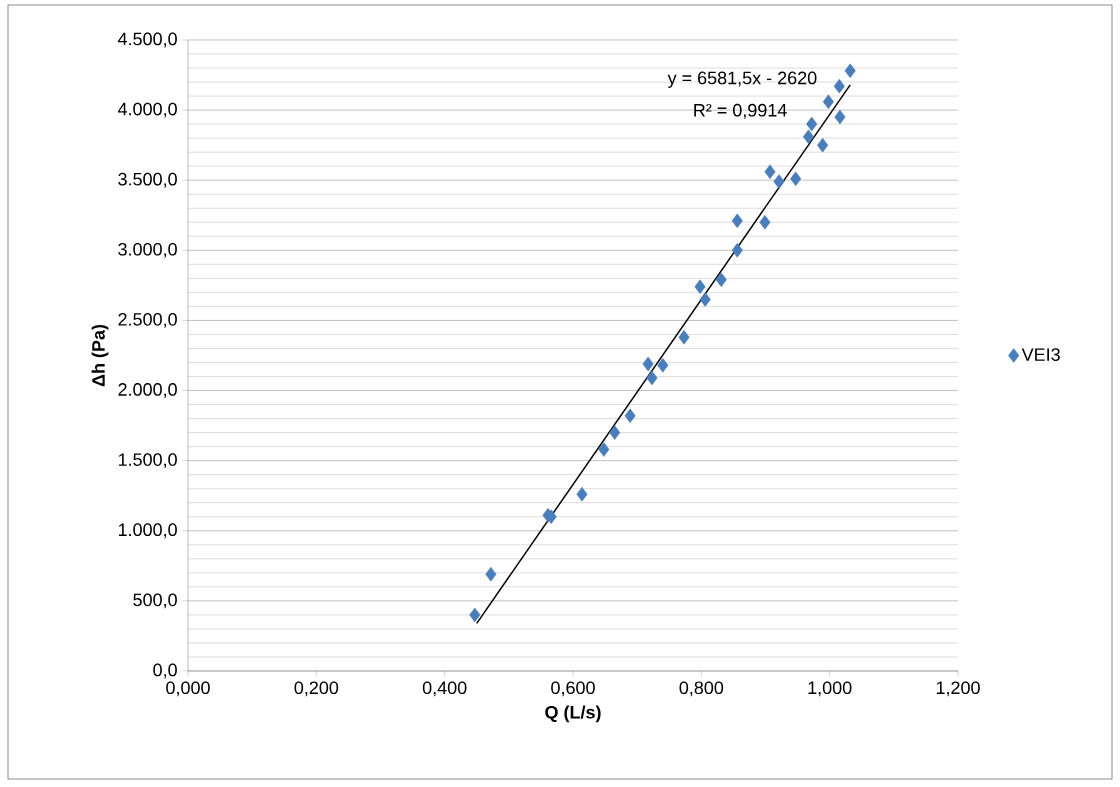 This screenshot has width=1120, height=787. I want to click on y-tick-label: 2.500,0, so click(147, 320).